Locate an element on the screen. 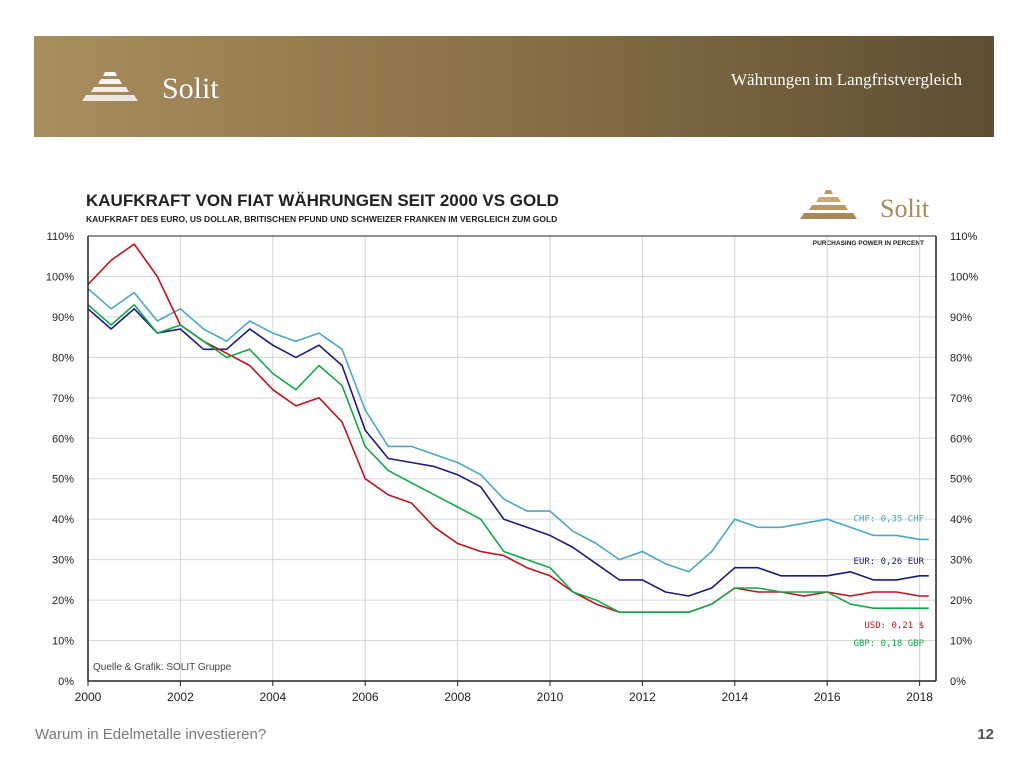 The height and width of the screenshot is (768, 1024). page-number: 12 is located at coordinates (985, 734).